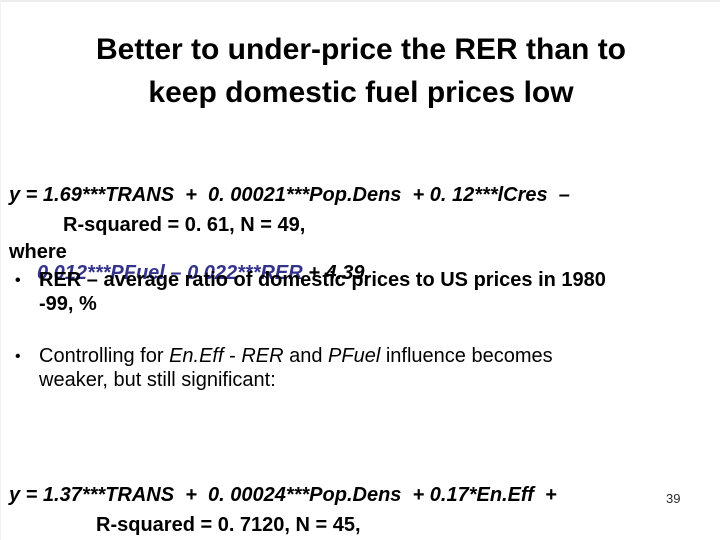 This screenshot has width=720, height=540. I want to click on equation1-constant-term: + 4.39,, so click(336, 273).